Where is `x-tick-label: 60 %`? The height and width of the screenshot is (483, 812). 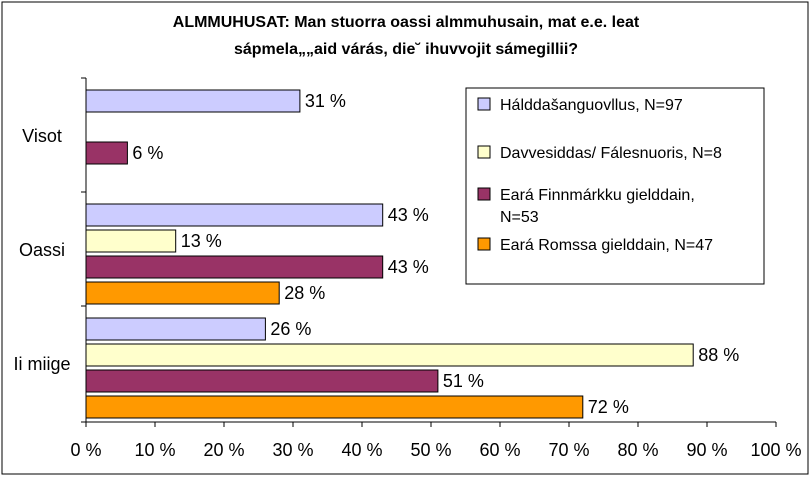 x-tick-label: 60 % is located at coordinates (499, 450).